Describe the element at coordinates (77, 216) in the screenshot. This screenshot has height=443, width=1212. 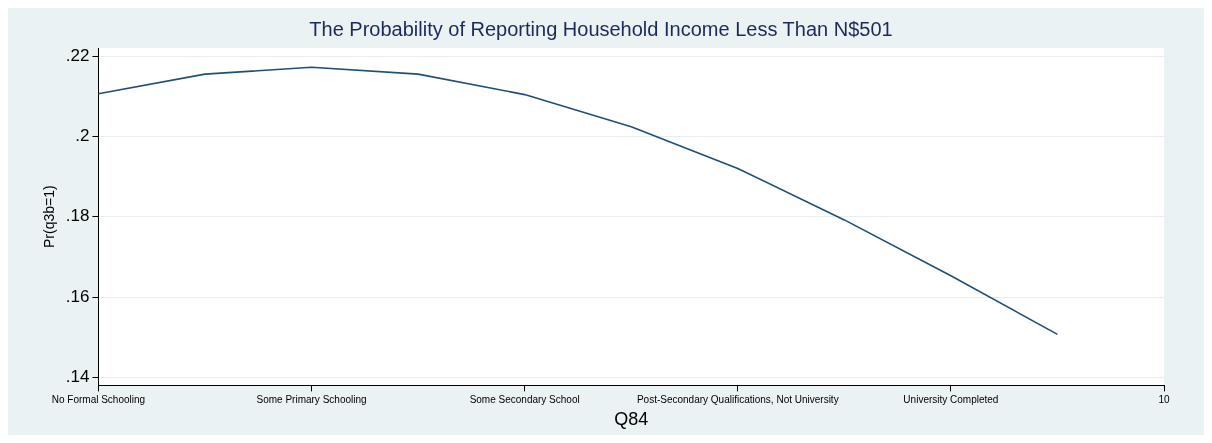
I see `y-tick-label: .18` at that location.